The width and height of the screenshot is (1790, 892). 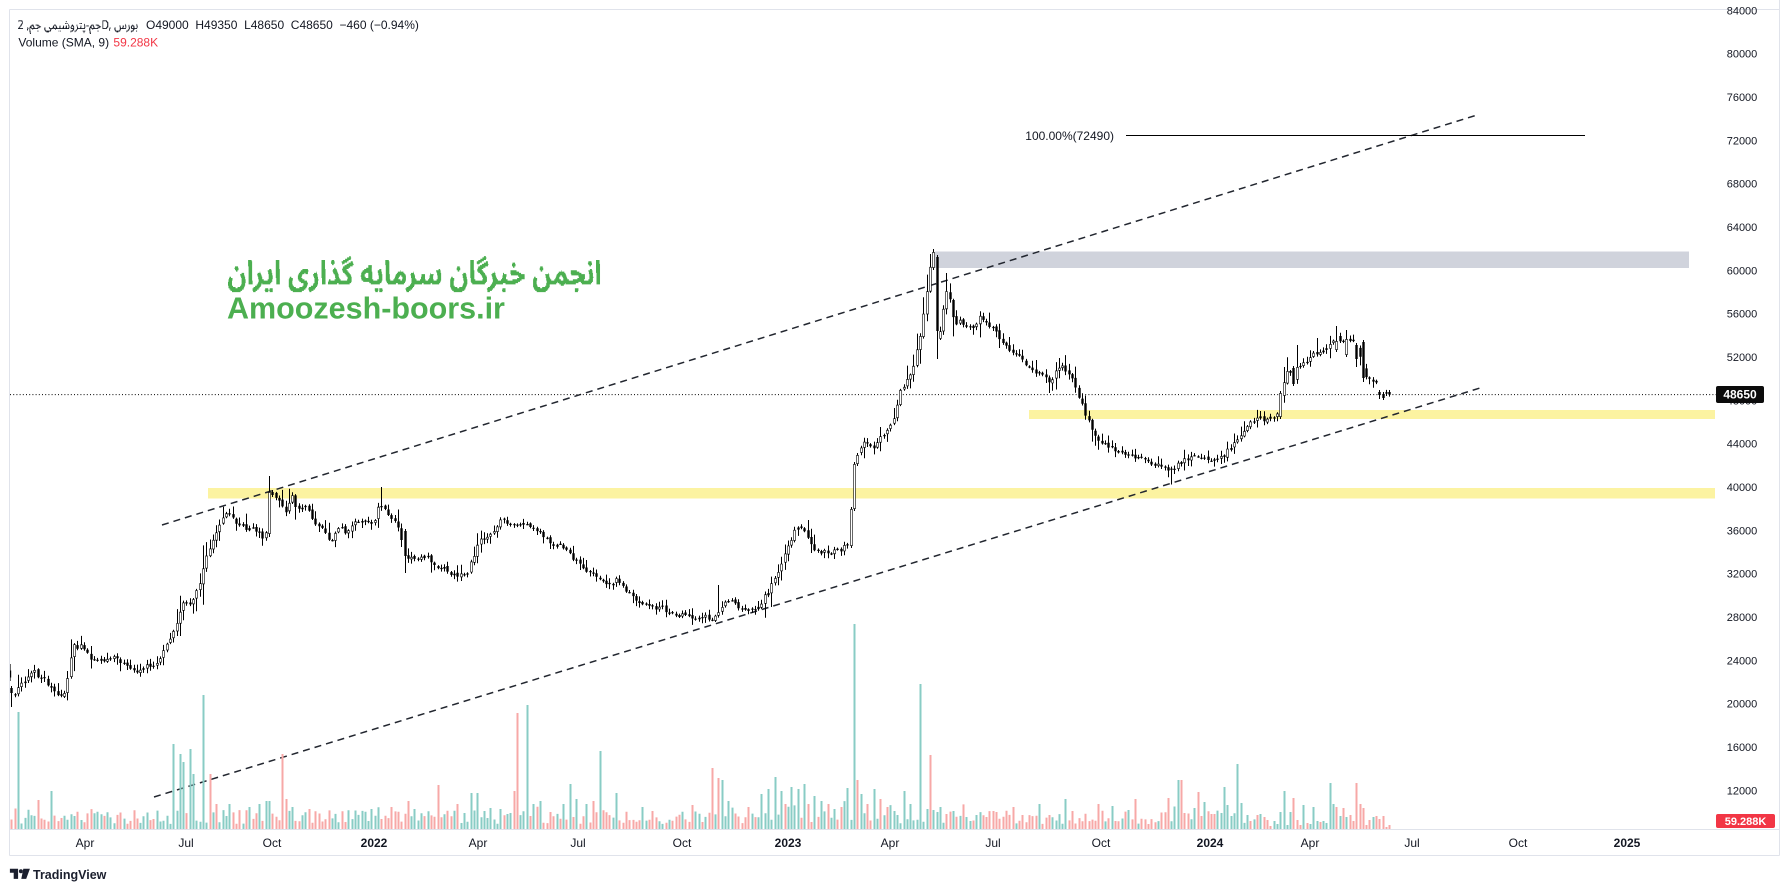 What do you see at coordinates (1742, 488) in the screenshot?
I see `svg-text: 40000` at bounding box center [1742, 488].